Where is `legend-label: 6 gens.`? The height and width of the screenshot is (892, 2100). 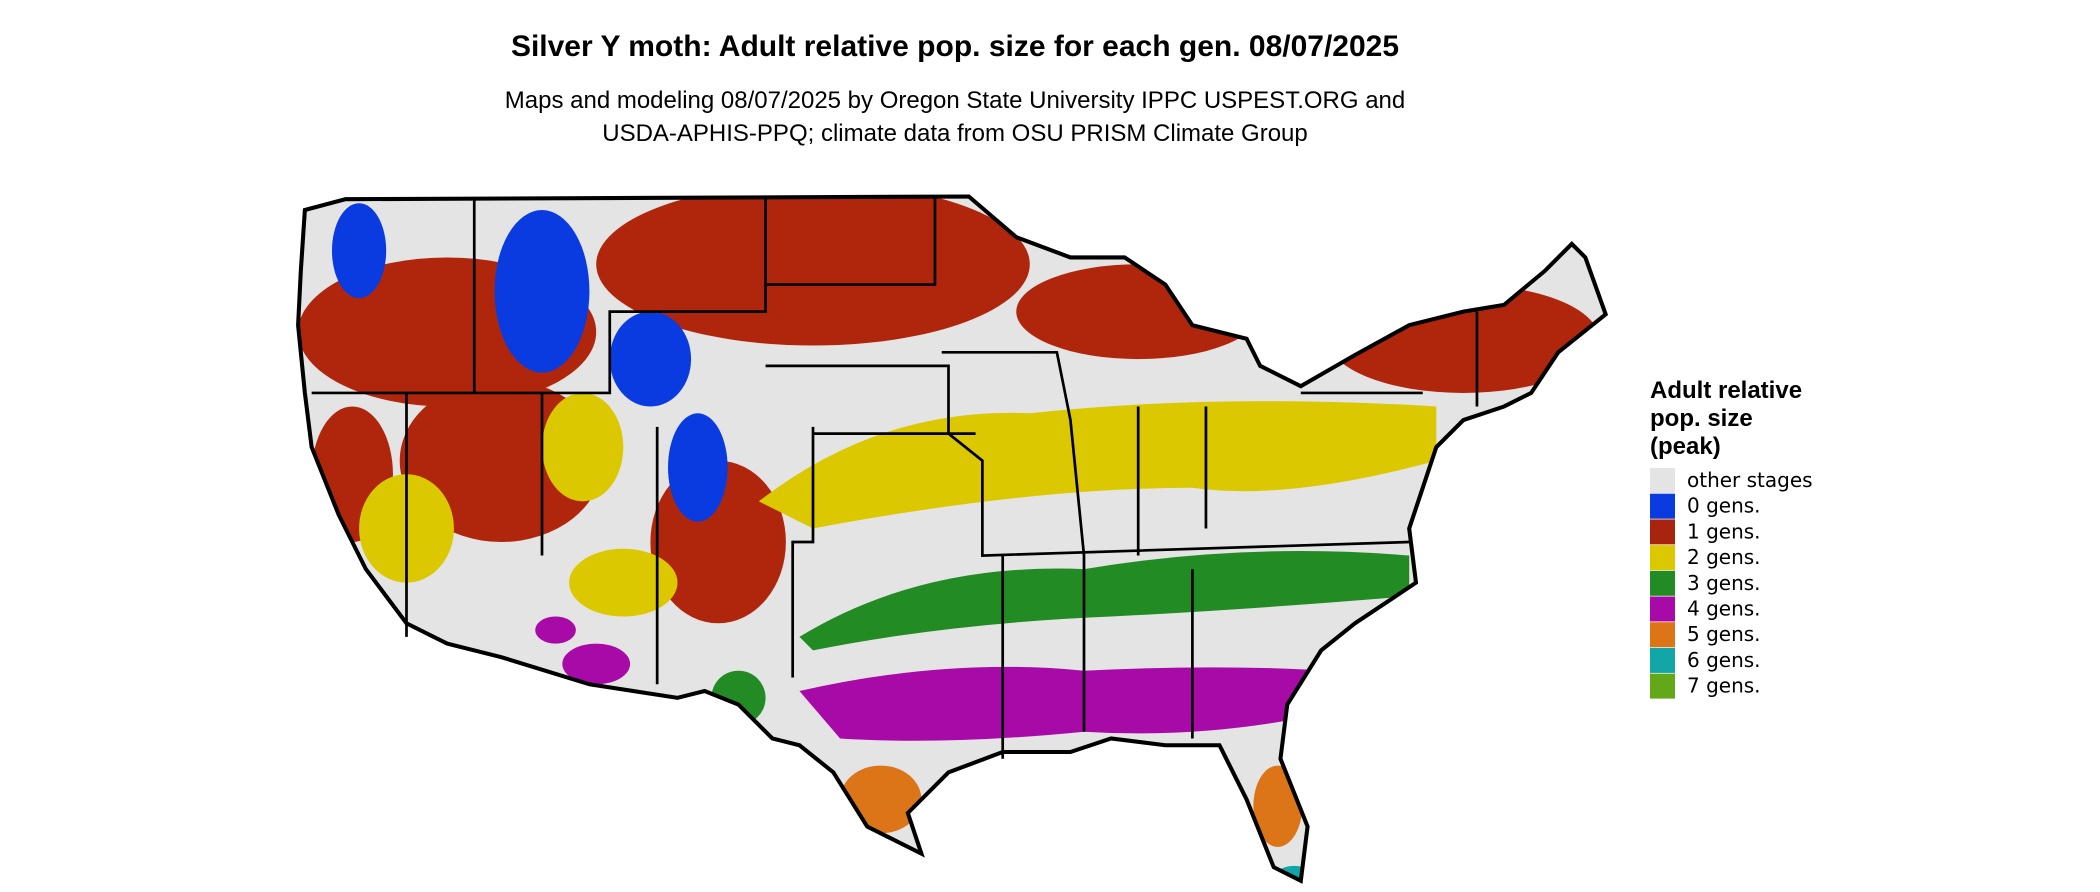 legend-label: 6 gens. is located at coordinates (1724, 660).